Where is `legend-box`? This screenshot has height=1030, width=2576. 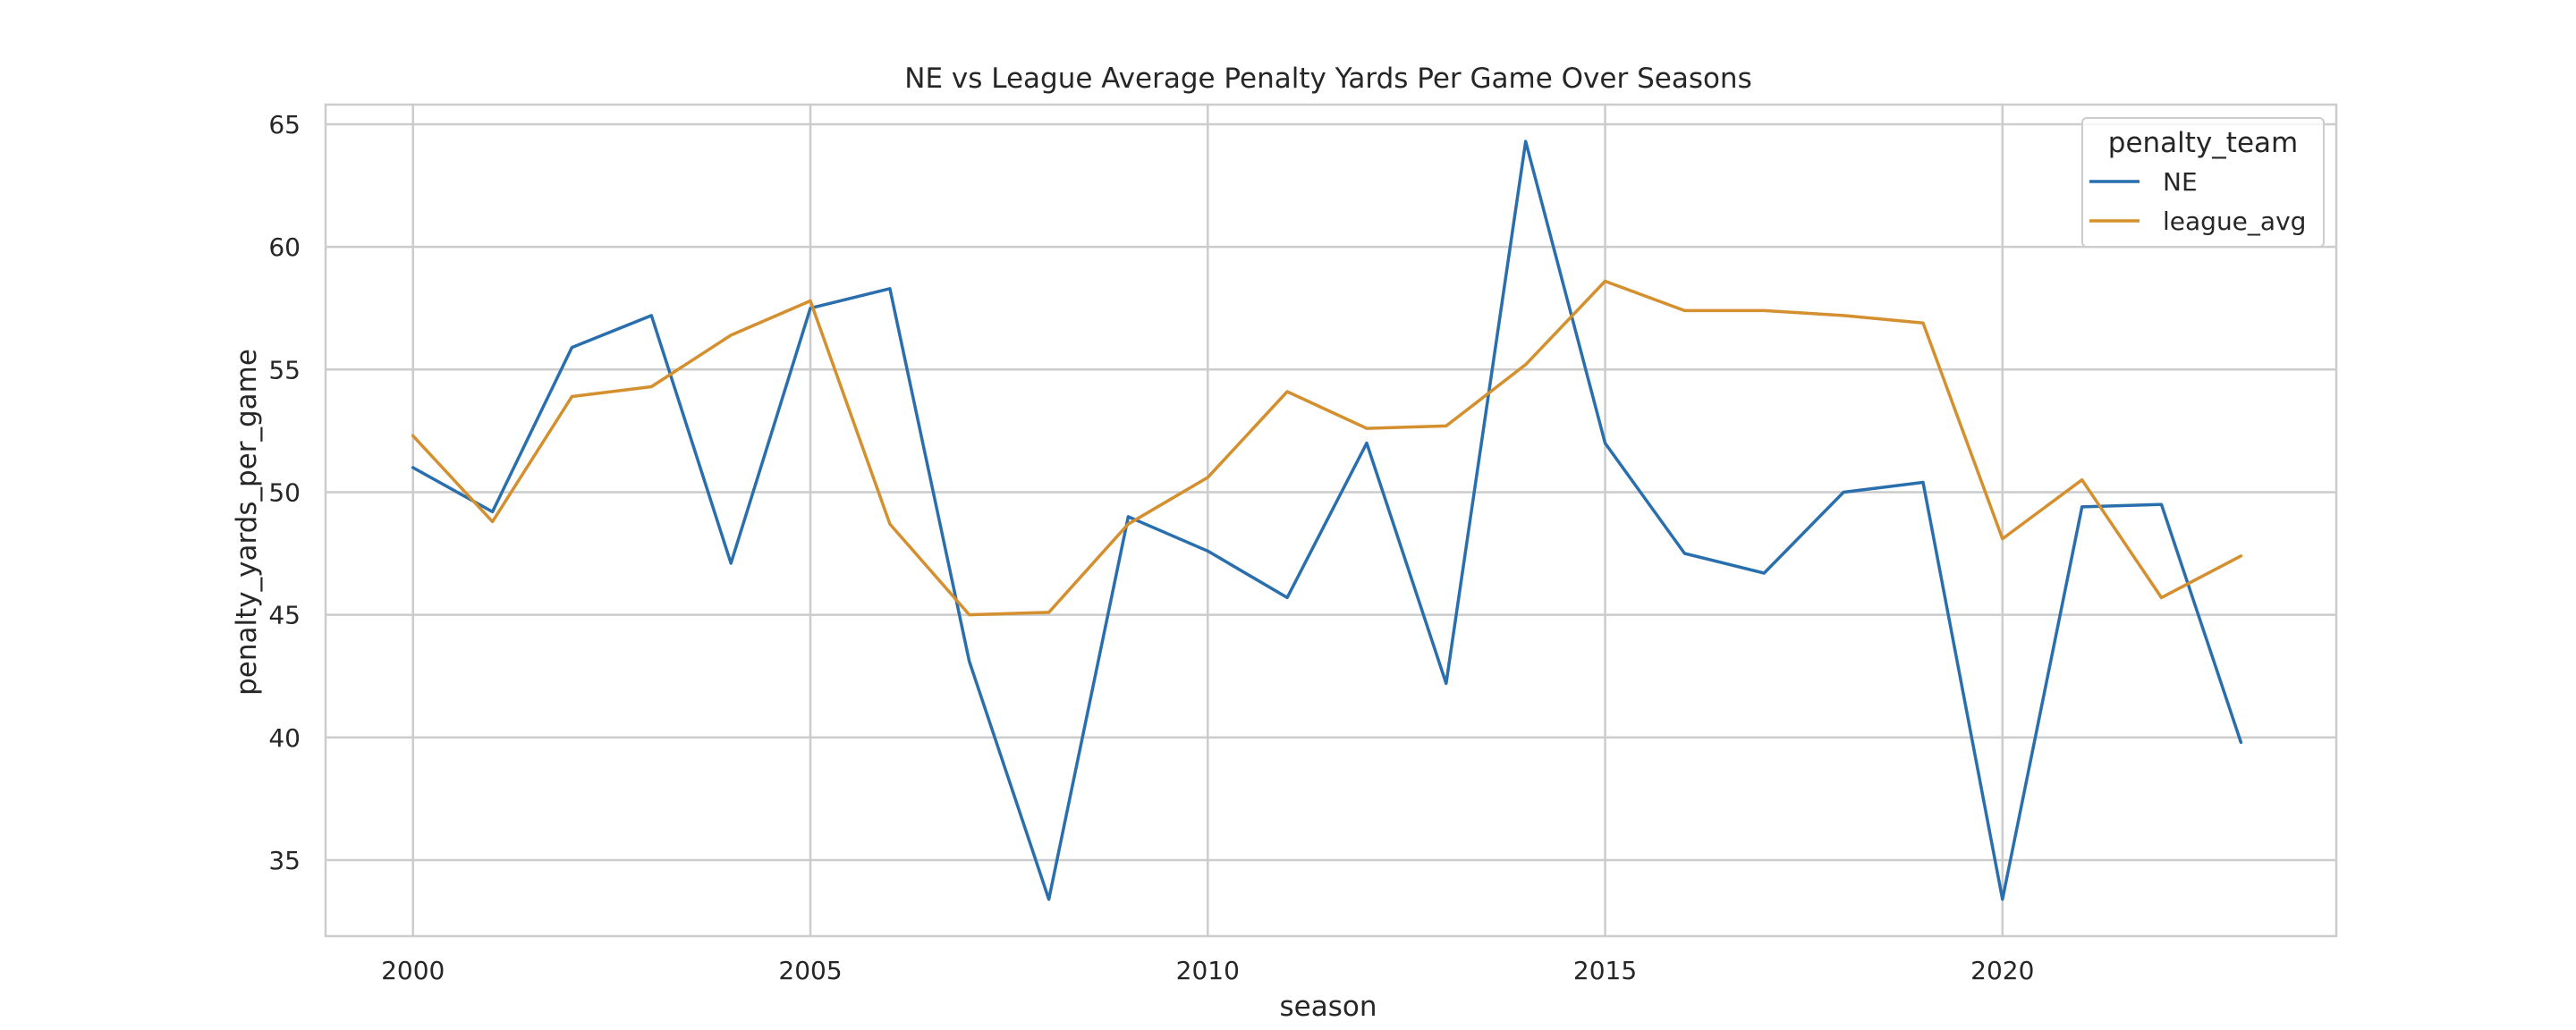 legend-box is located at coordinates (2203, 182).